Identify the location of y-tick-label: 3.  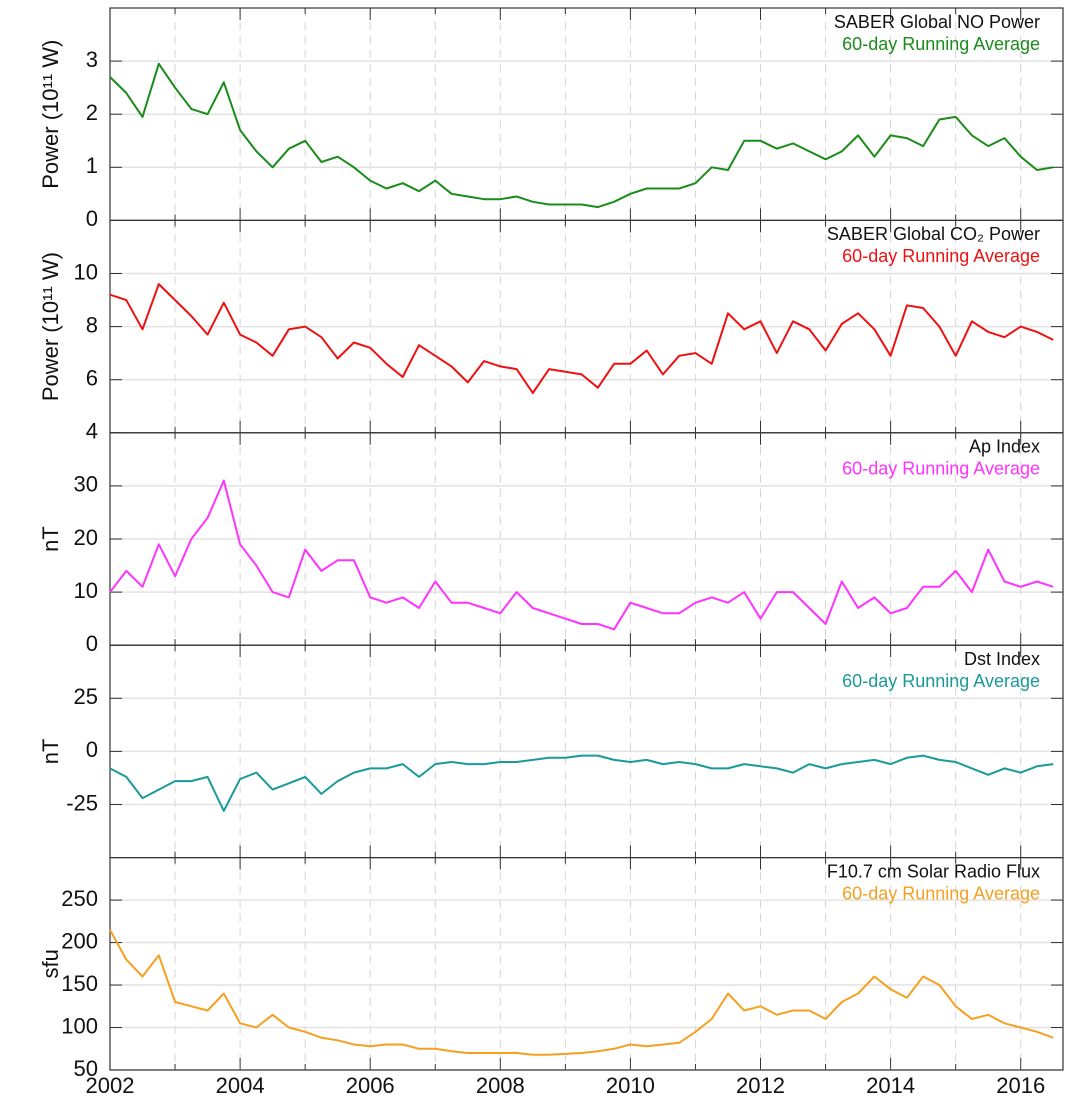
(92, 59).